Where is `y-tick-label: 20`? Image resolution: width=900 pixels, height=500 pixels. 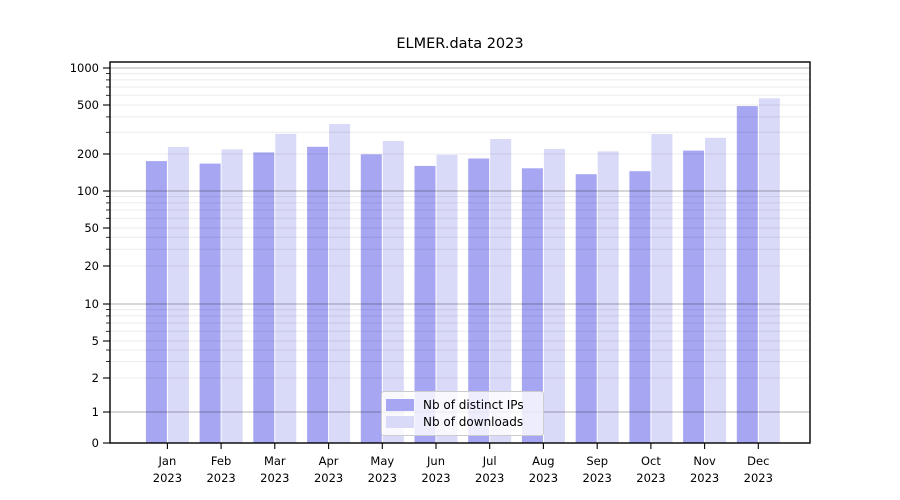
y-tick-label: 20 is located at coordinates (91, 266).